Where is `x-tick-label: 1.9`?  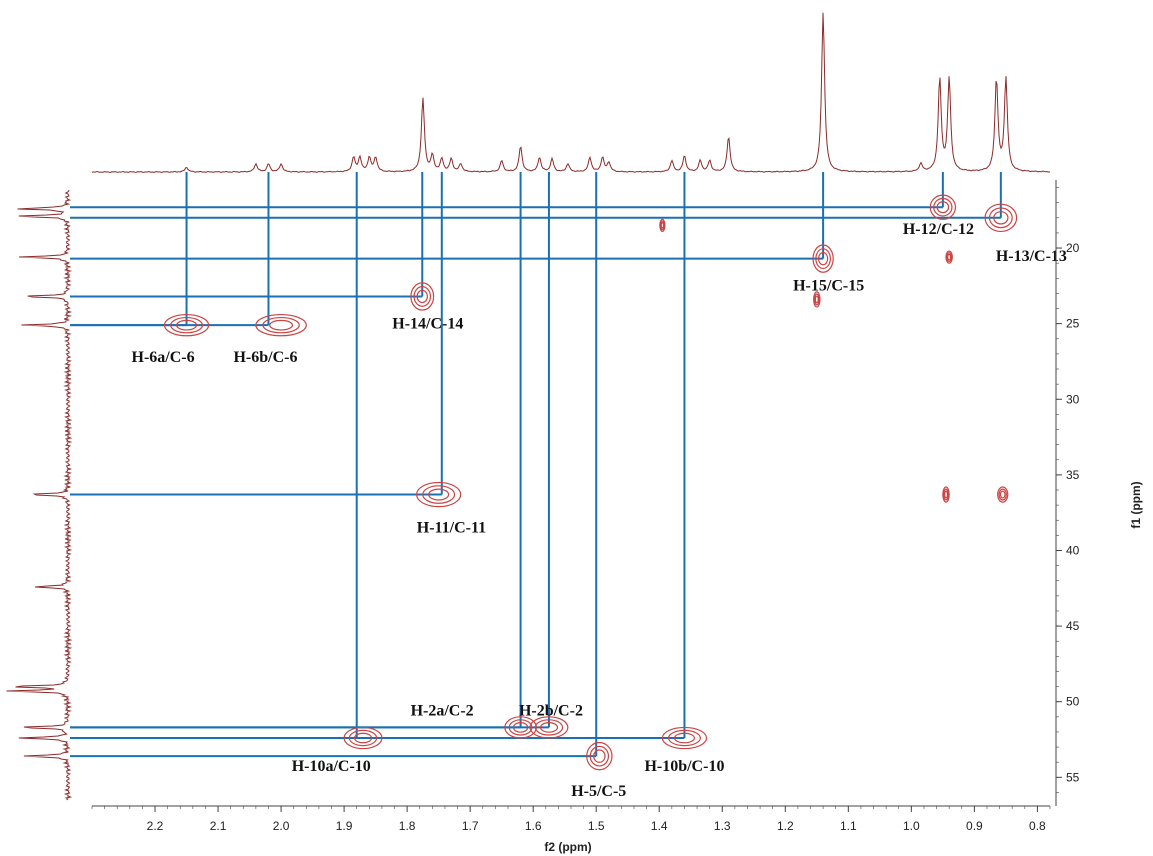 x-tick-label: 1.9 is located at coordinates (344, 826).